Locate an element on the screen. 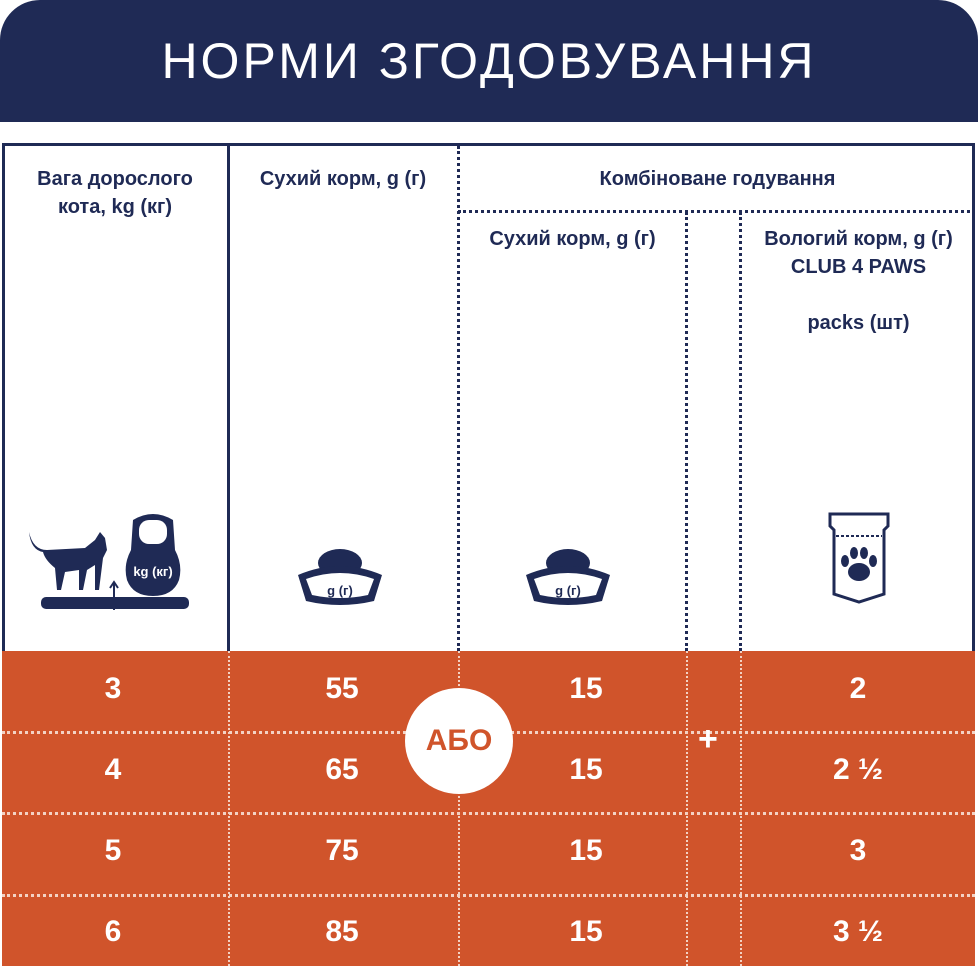 This screenshot has width=978, height=966. plus-sign: + is located at coordinates (708, 739).